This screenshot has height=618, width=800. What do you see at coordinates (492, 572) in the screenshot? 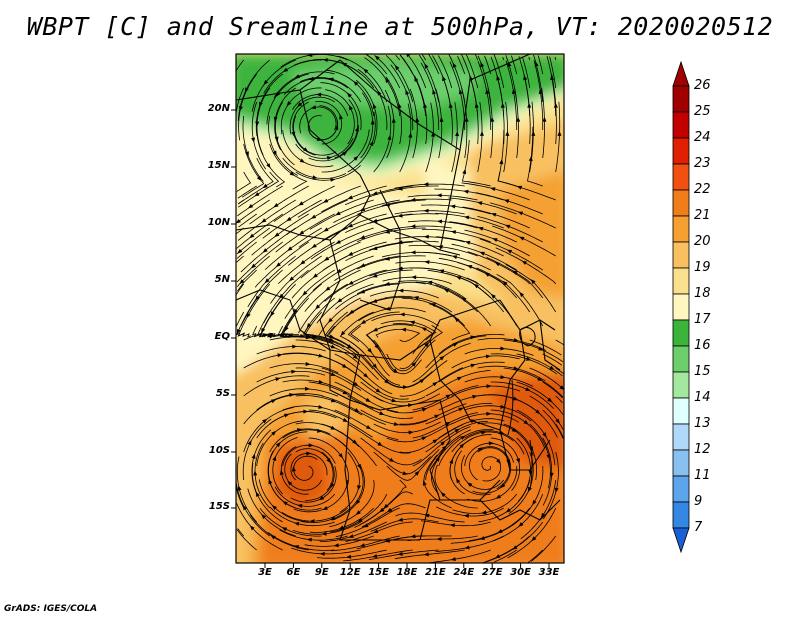
I see `lon-label: 27E` at bounding box center [492, 572].